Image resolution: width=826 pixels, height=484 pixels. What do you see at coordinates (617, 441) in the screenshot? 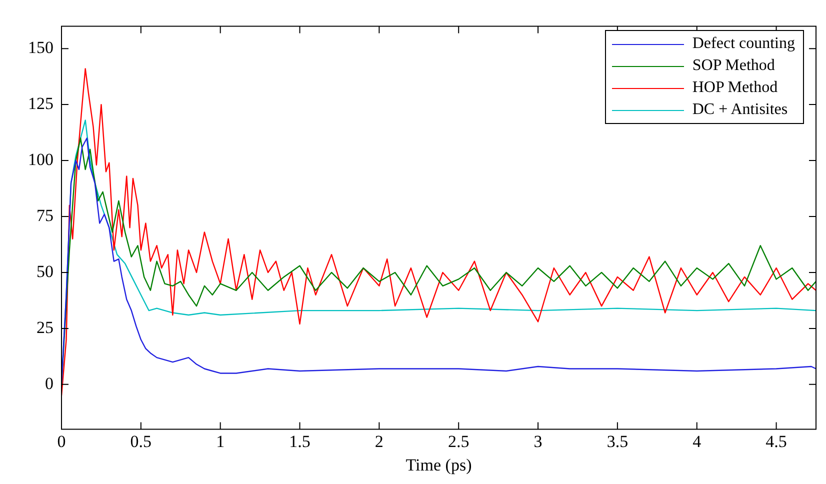
I see `x-tick-label: 3.5` at bounding box center [617, 441].